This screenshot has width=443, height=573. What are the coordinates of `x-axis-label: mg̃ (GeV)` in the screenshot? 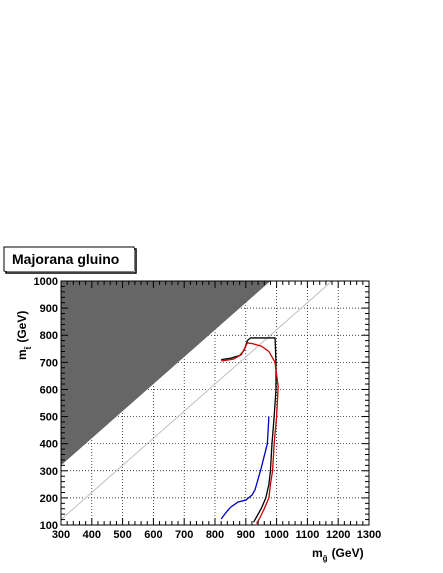 It's located at (338, 554).